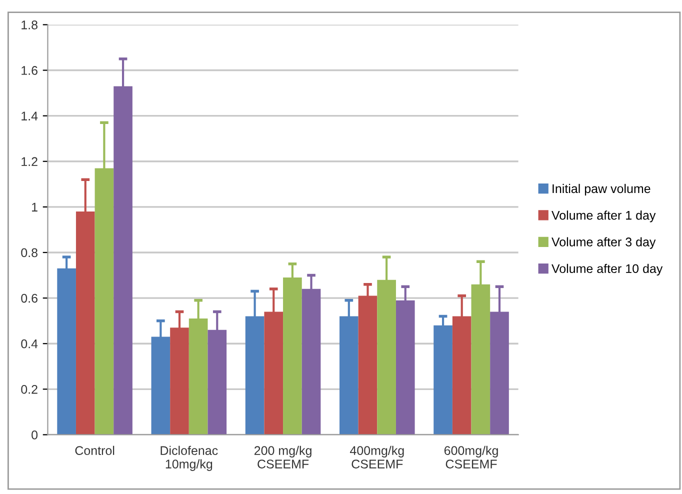  Describe the element at coordinates (377, 457) in the screenshot. I see `x-tick-label: 400mg/kg CSEEMF` at that location.